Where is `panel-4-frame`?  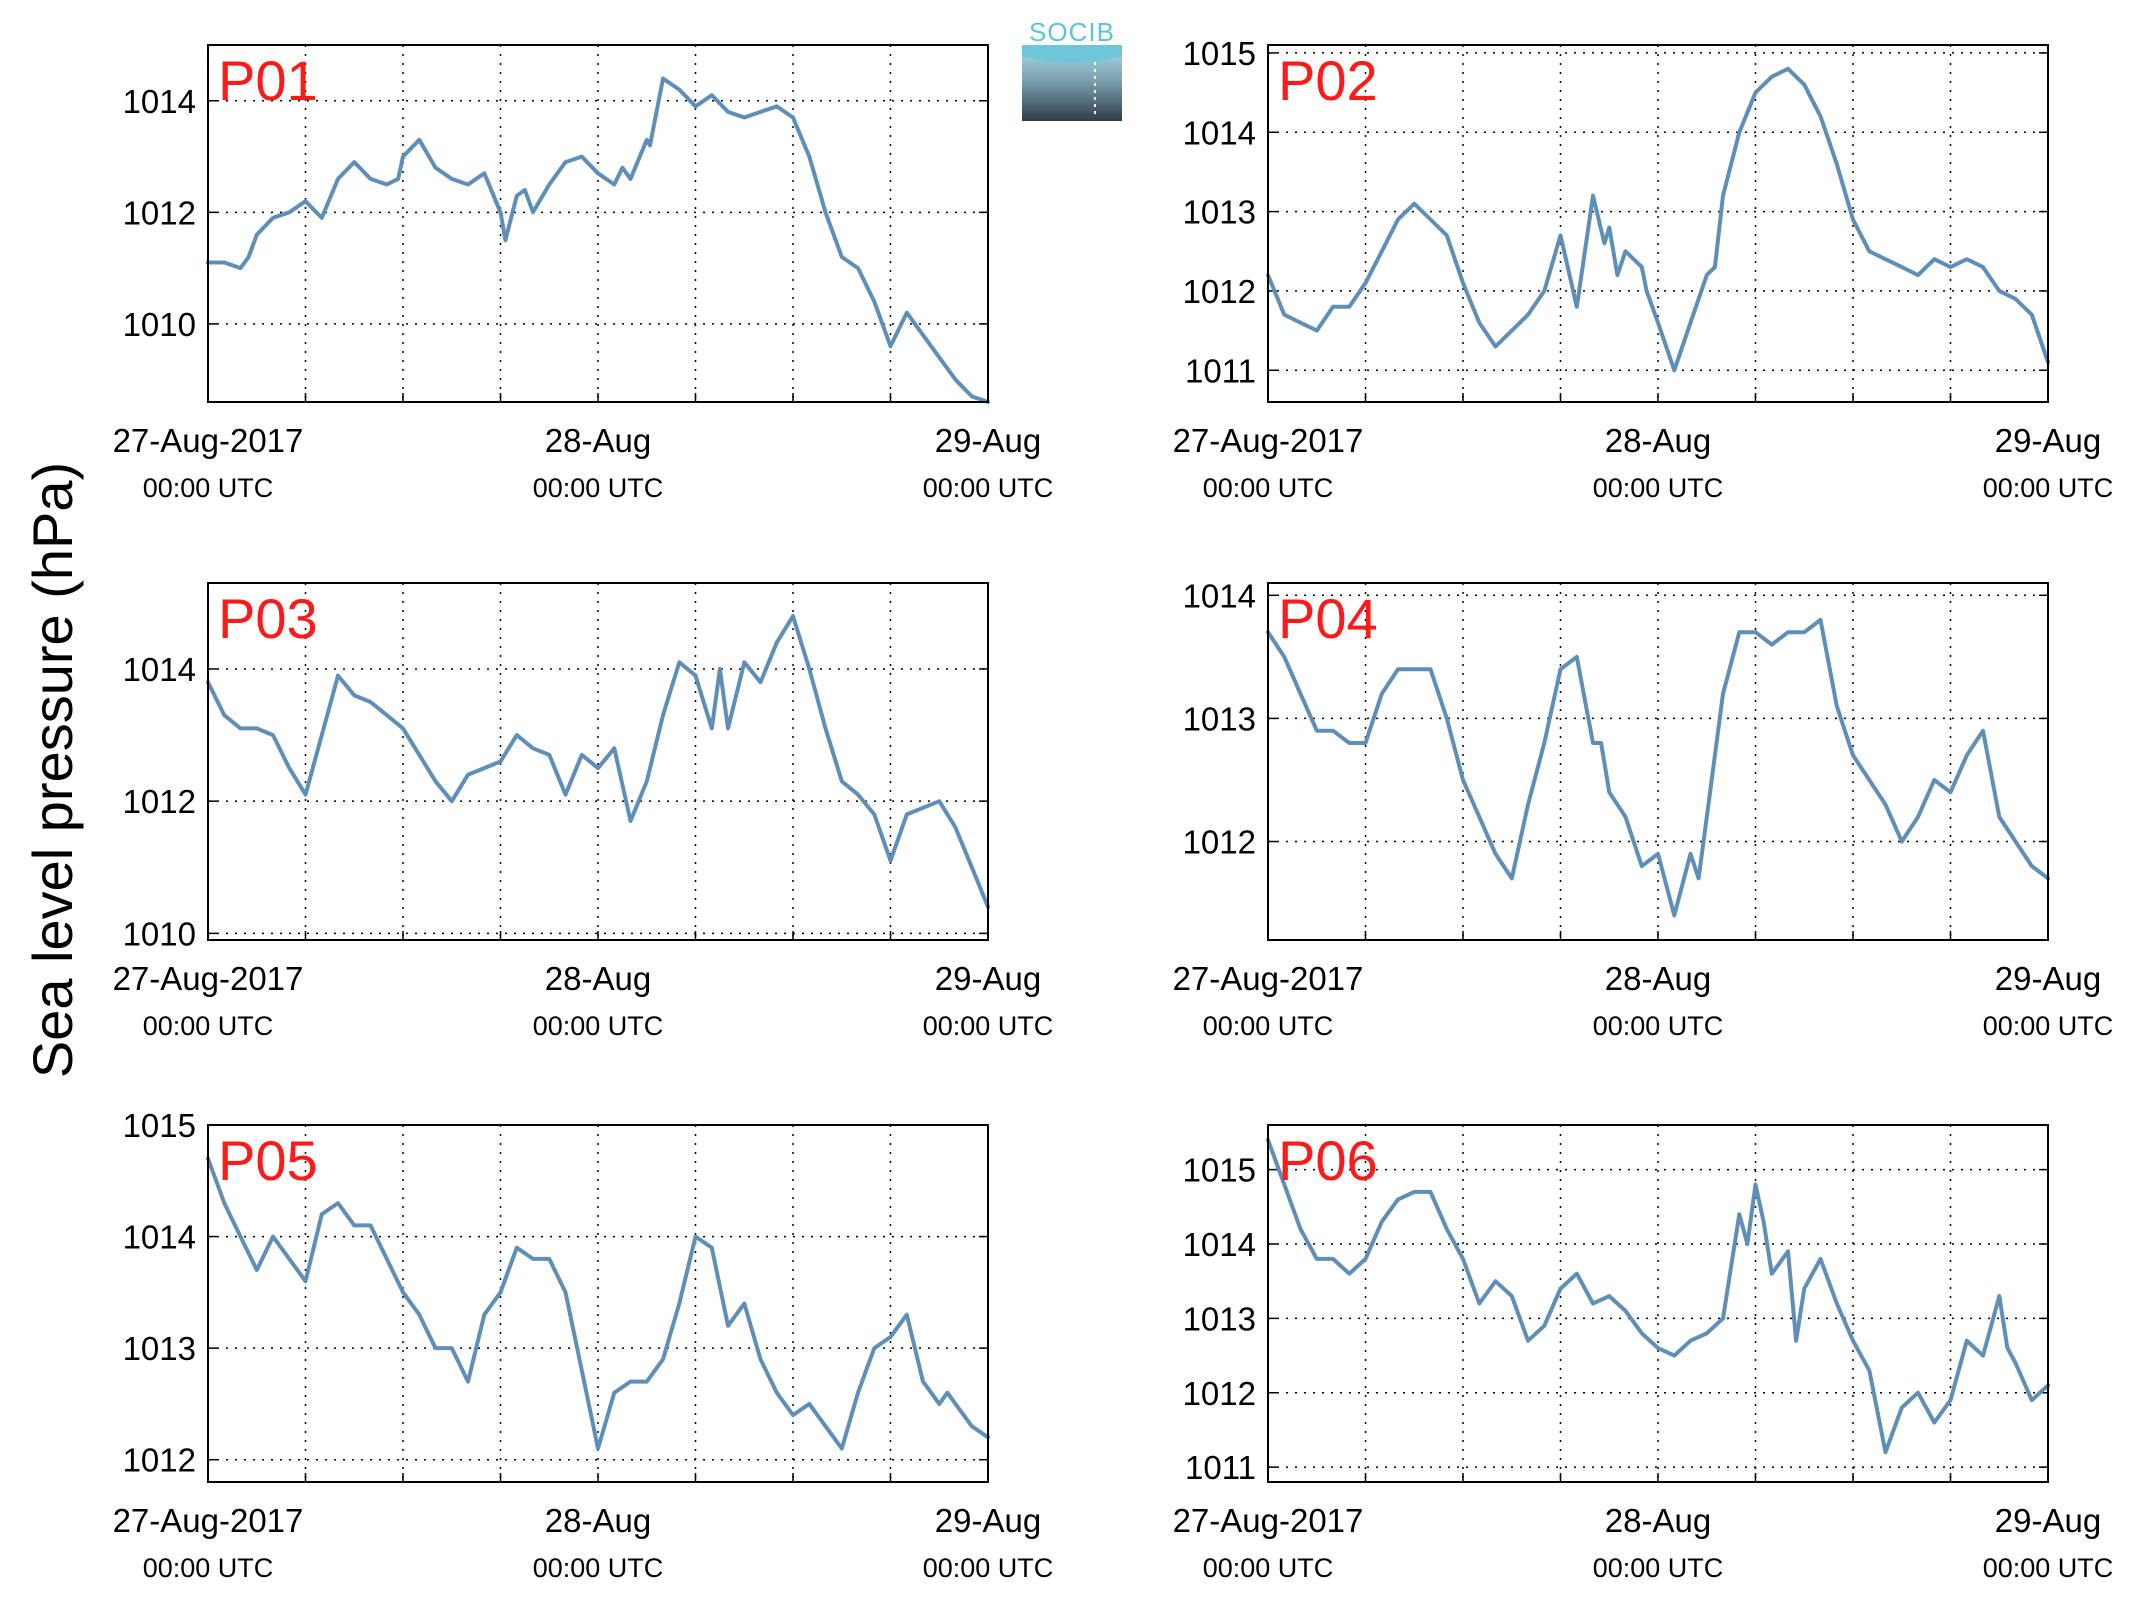
panel-4-frame is located at coordinates (1658, 761).